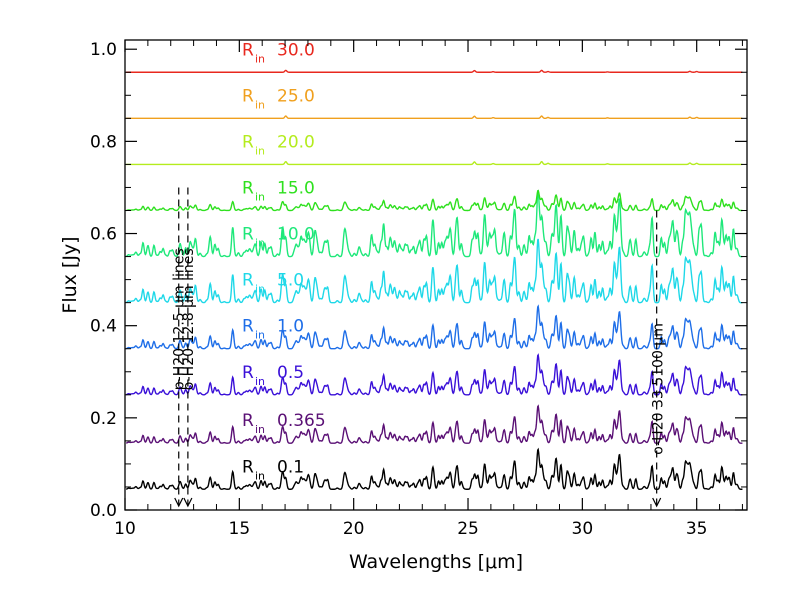  What do you see at coordinates (296, 142) in the screenshot?
I see `series-label-value: 20.0` at bounding box center [296, 142].